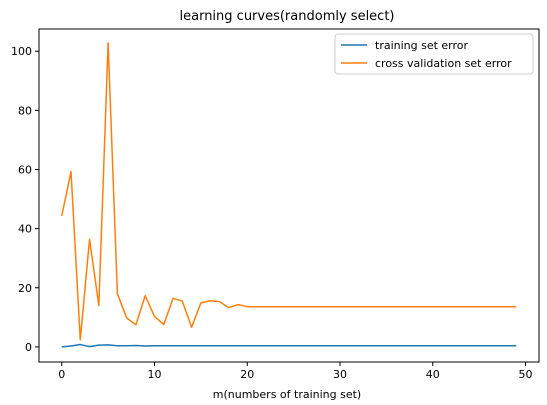  What do you see at coordinates (154, 374) in the screenshot?
I see `x-tick-label: 10` at bounding box center [154, 374].